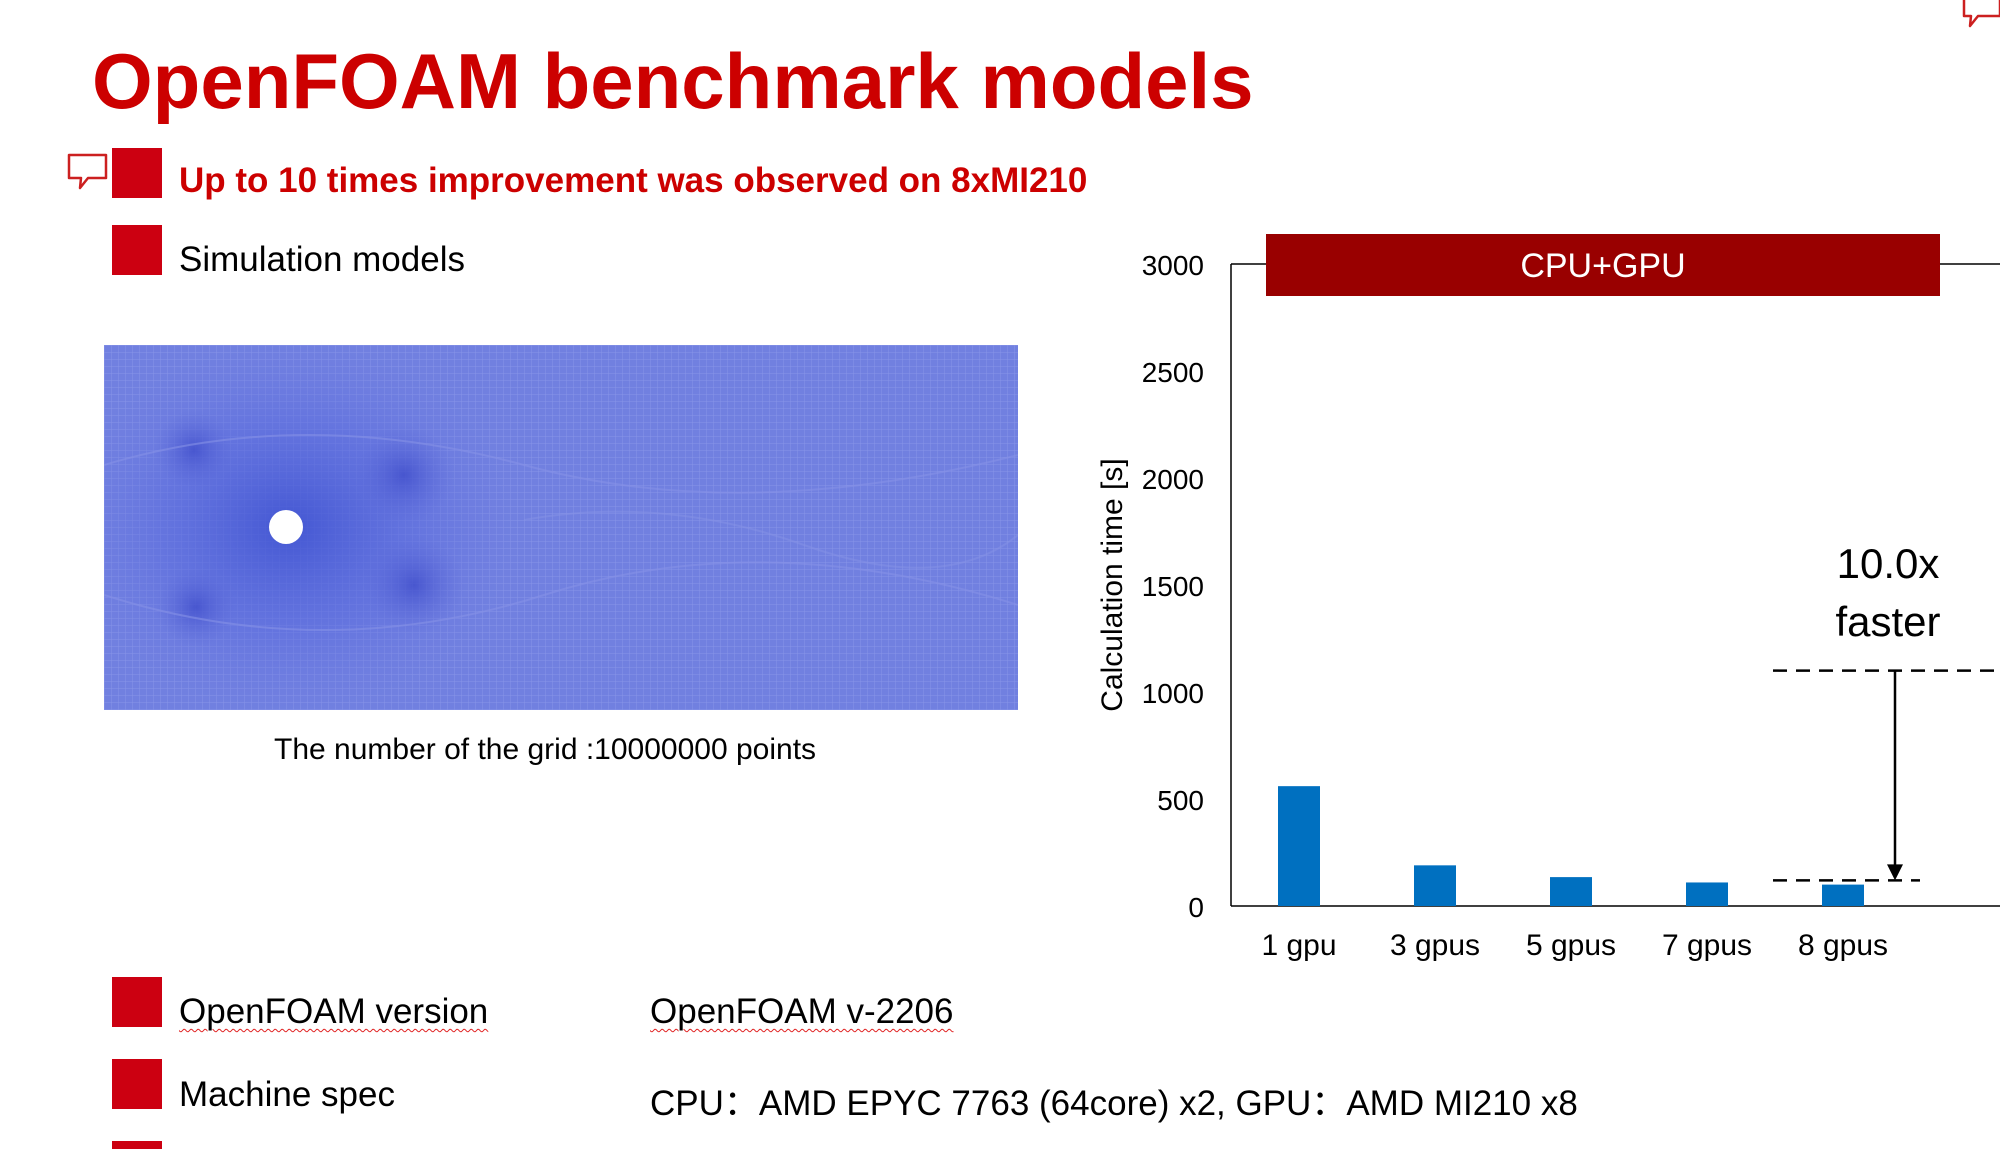 This screenshot has height=1149, width=2000. What do you see at coordinates (1173, 479) in the screenshot?
I see `y-tick-label: 2000` at bounding box center [1173, 479].